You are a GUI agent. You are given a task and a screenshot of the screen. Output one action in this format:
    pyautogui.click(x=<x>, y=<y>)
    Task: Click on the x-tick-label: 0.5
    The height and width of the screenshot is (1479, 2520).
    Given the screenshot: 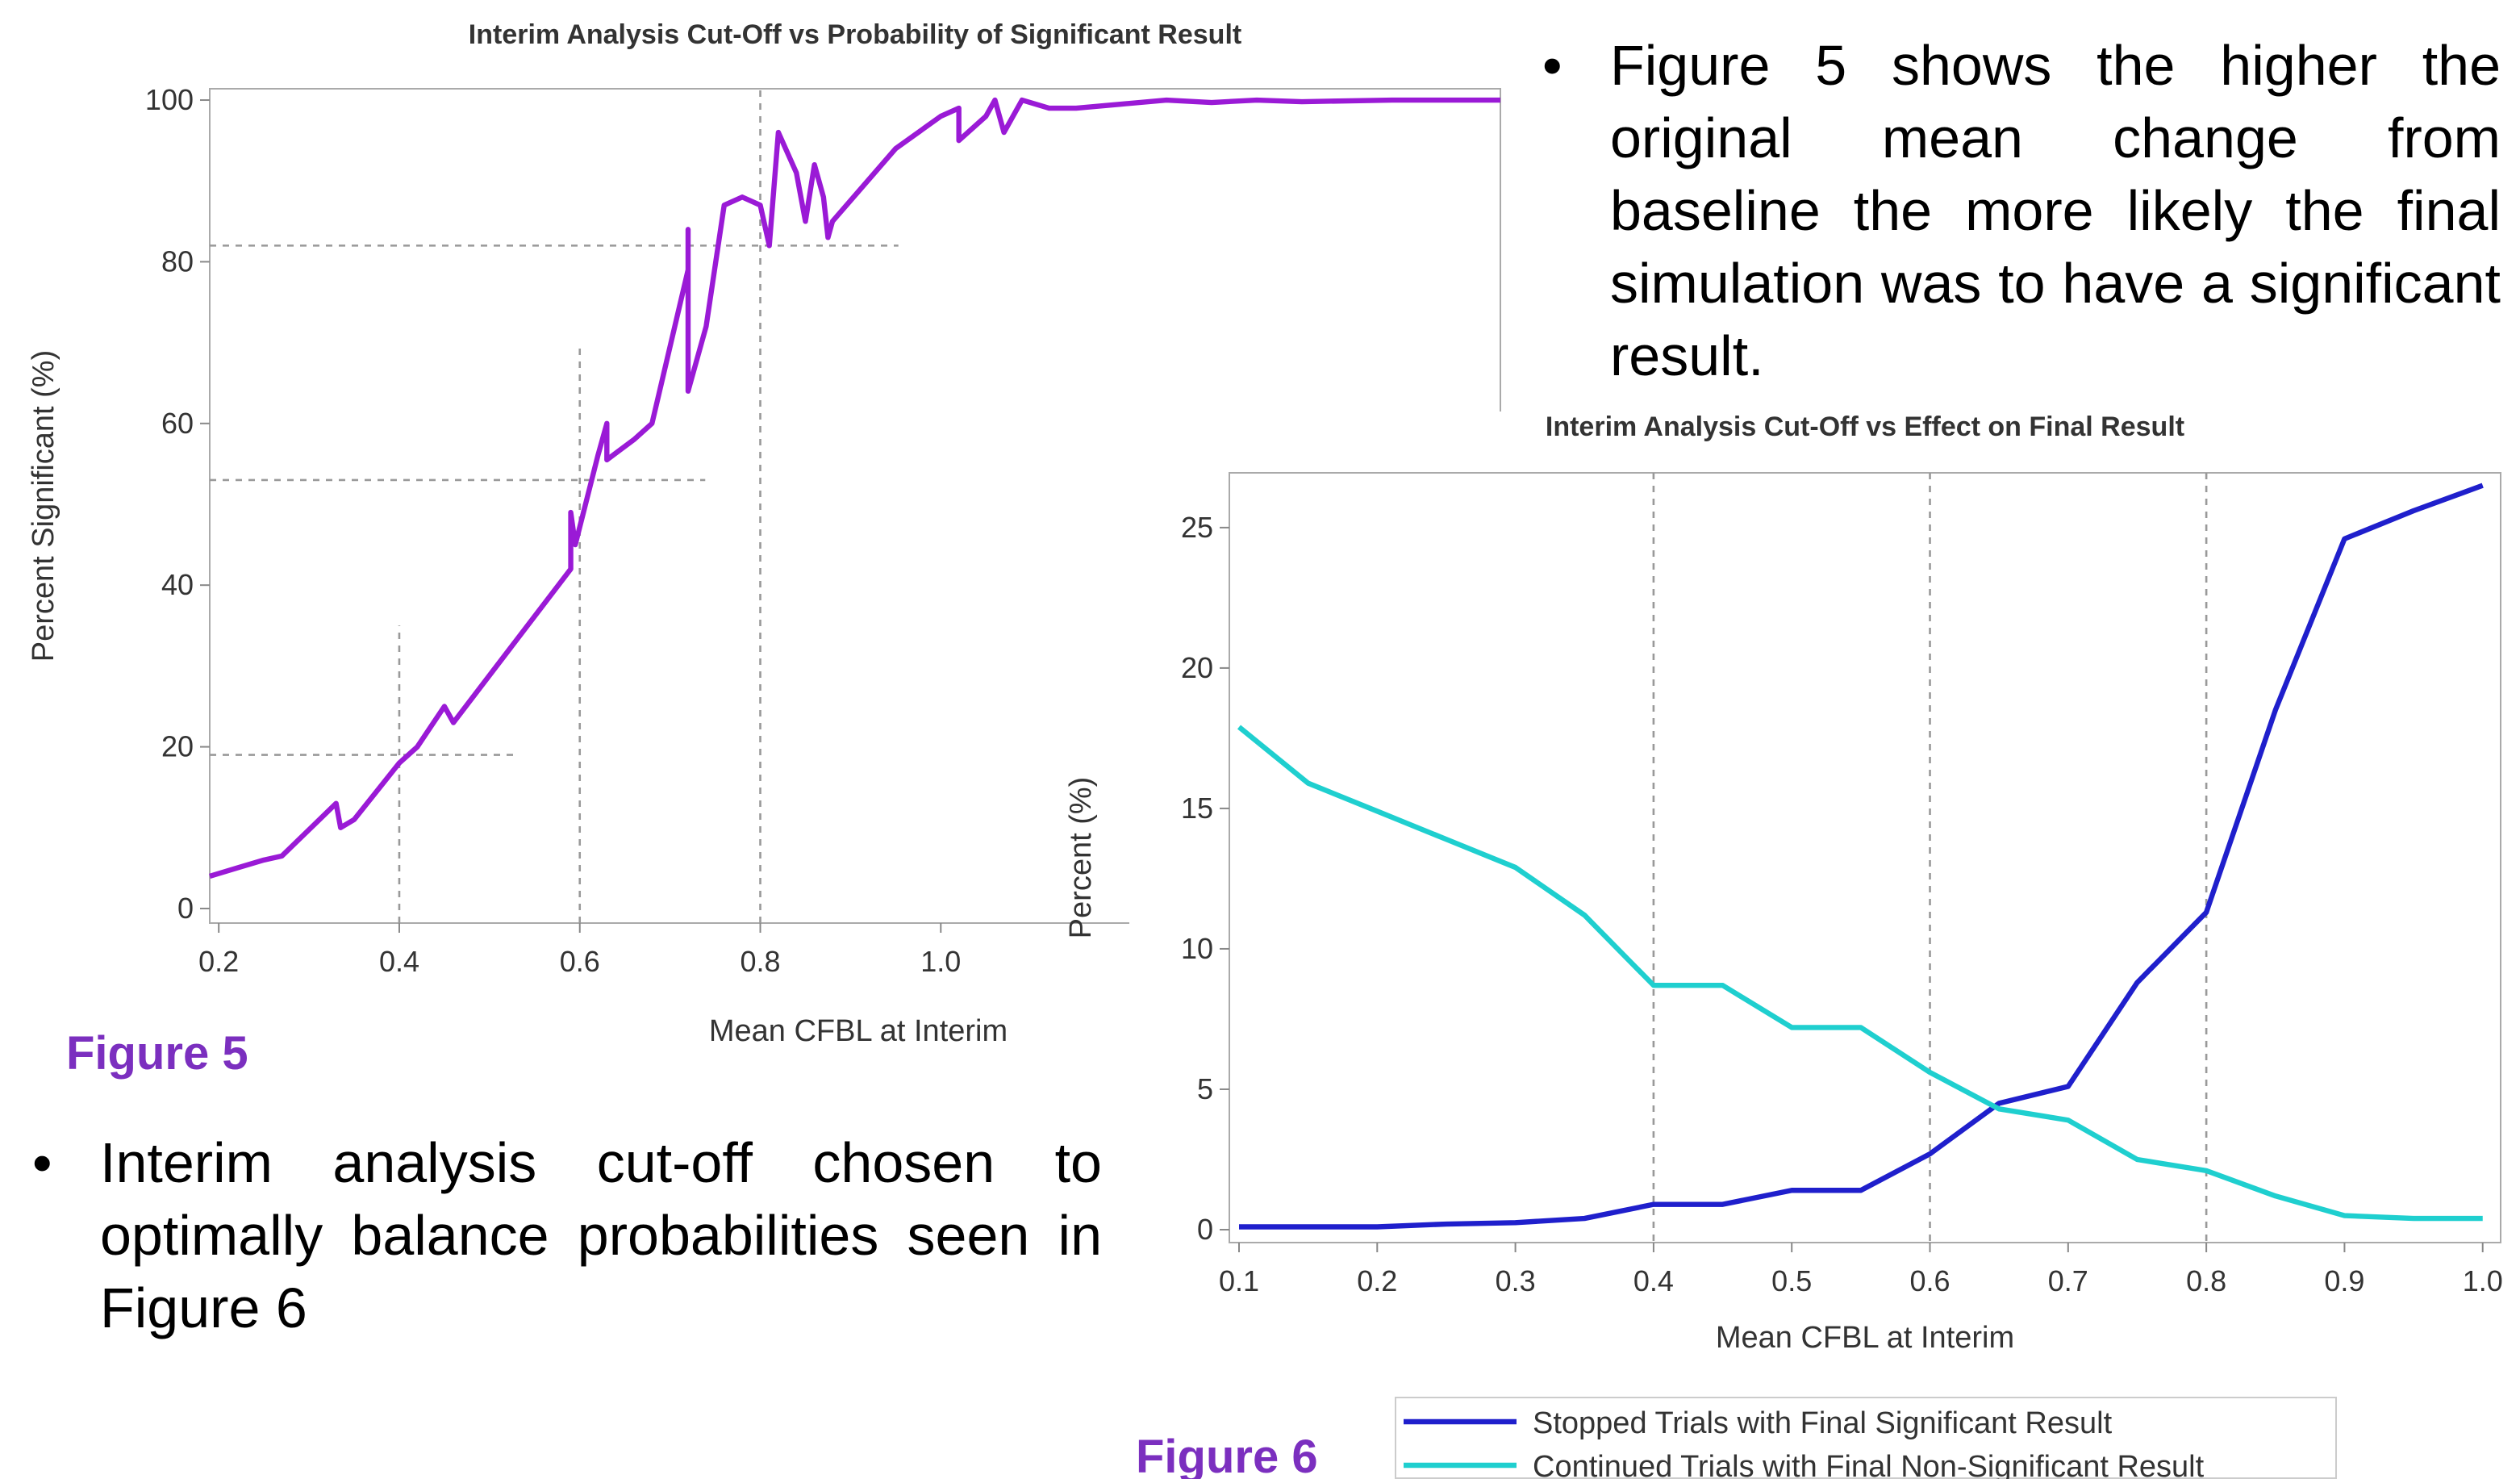 What is the action you would take?
    pyautogui.click(x=1792, y=1280)
    